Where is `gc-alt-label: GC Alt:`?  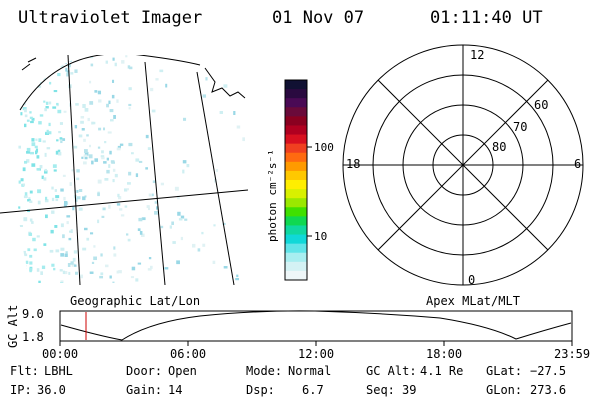 gc-alt-label: GC Alt: is located at coordinates (391, 371).